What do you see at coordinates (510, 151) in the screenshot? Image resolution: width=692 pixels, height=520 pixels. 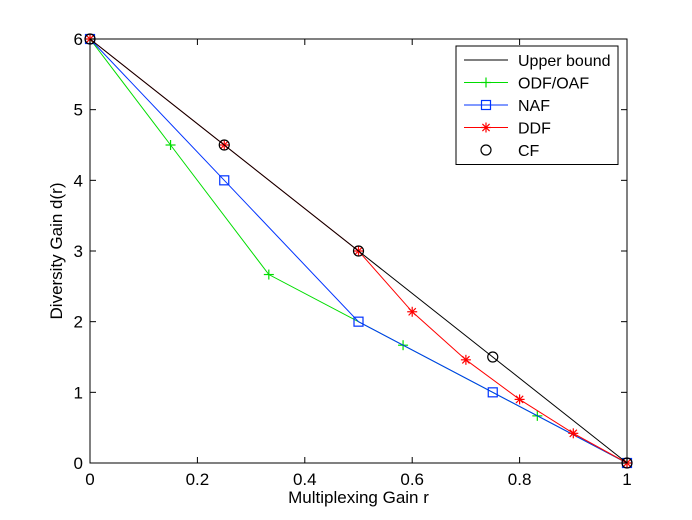 I see `legend-entry-cf: CF` at bounding box center [510, 151].